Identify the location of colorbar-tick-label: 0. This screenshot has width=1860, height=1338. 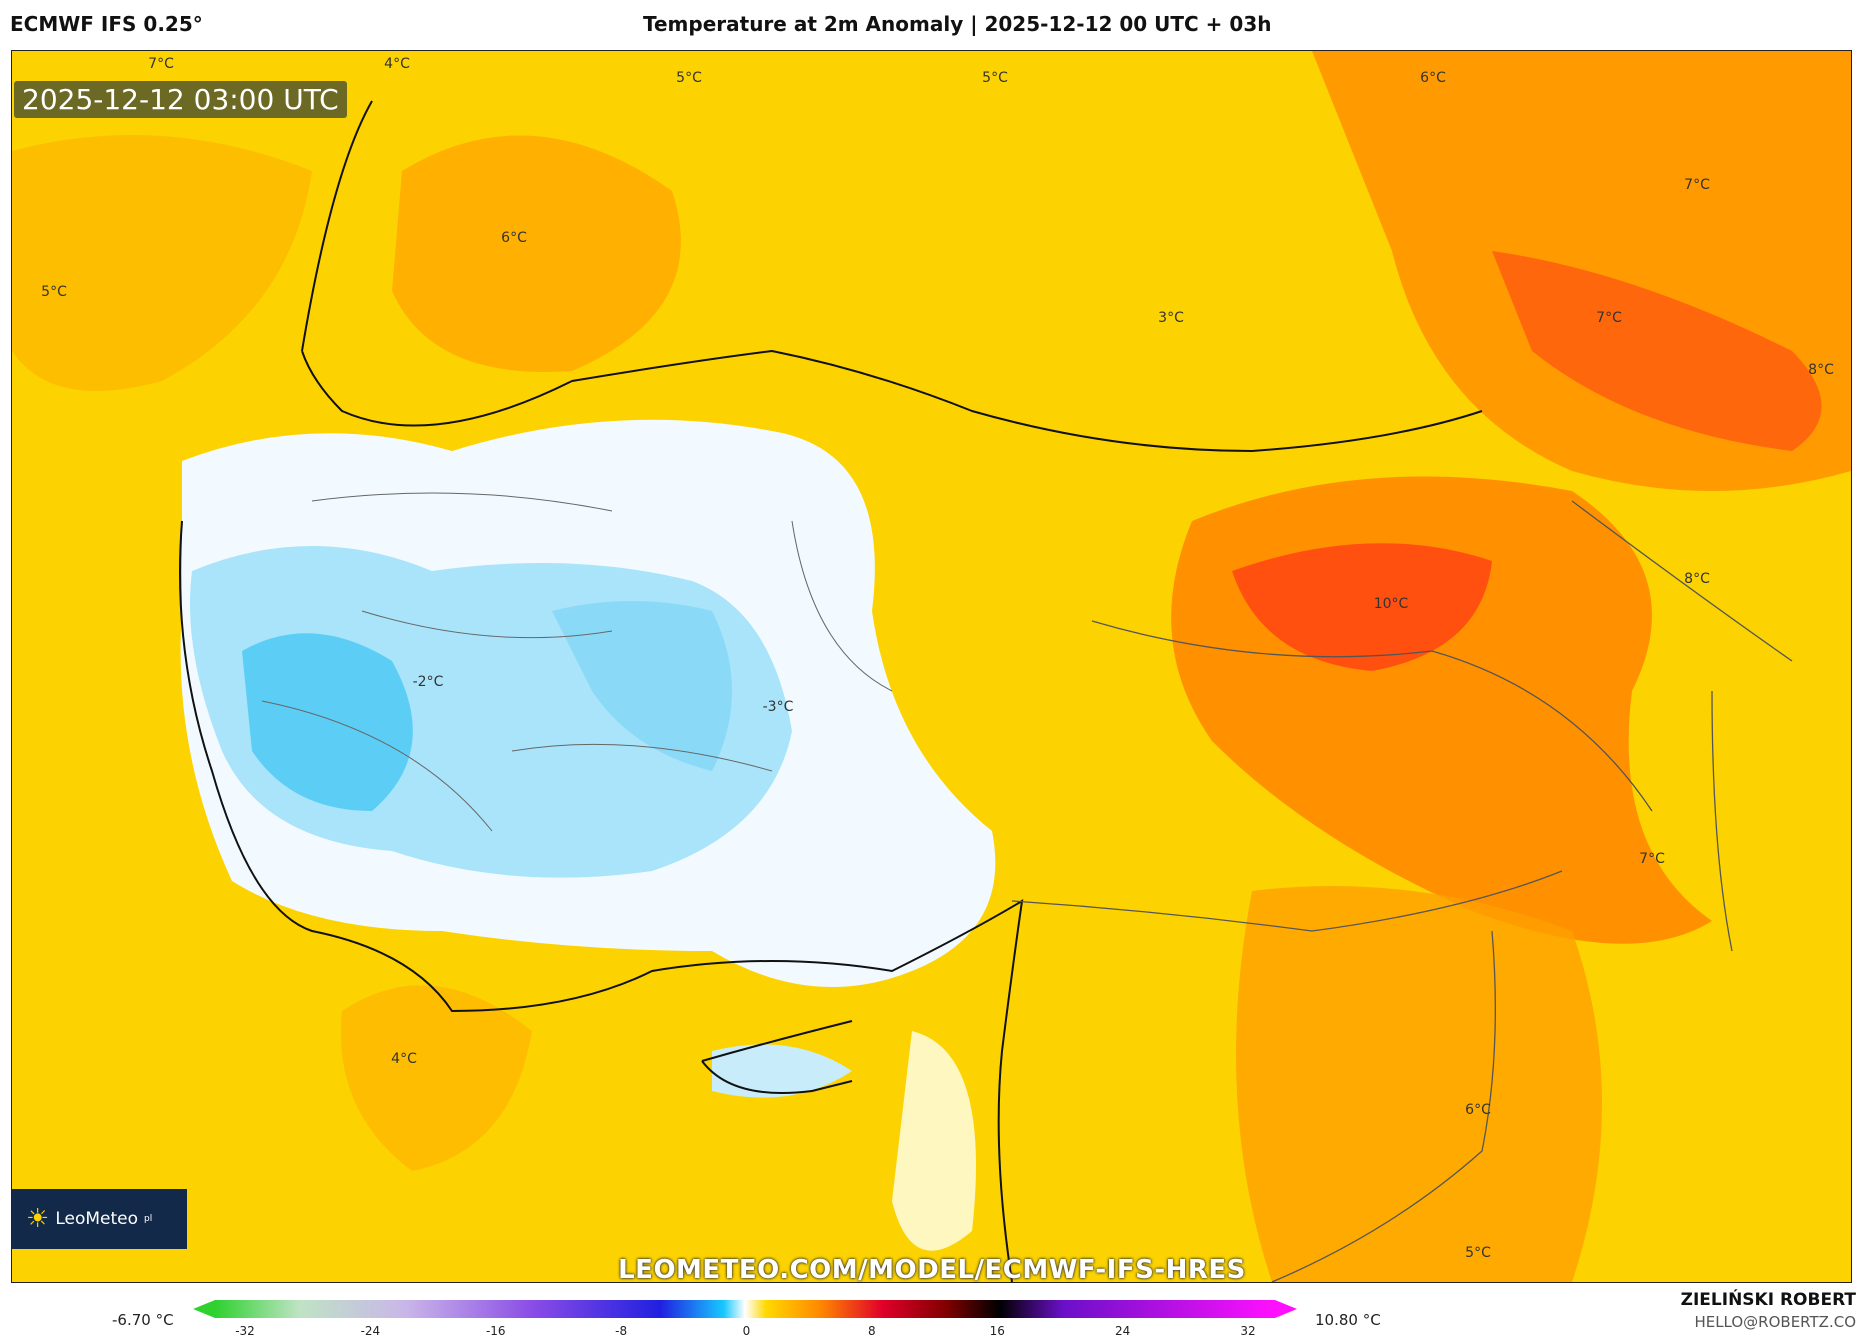
(746, 1331).